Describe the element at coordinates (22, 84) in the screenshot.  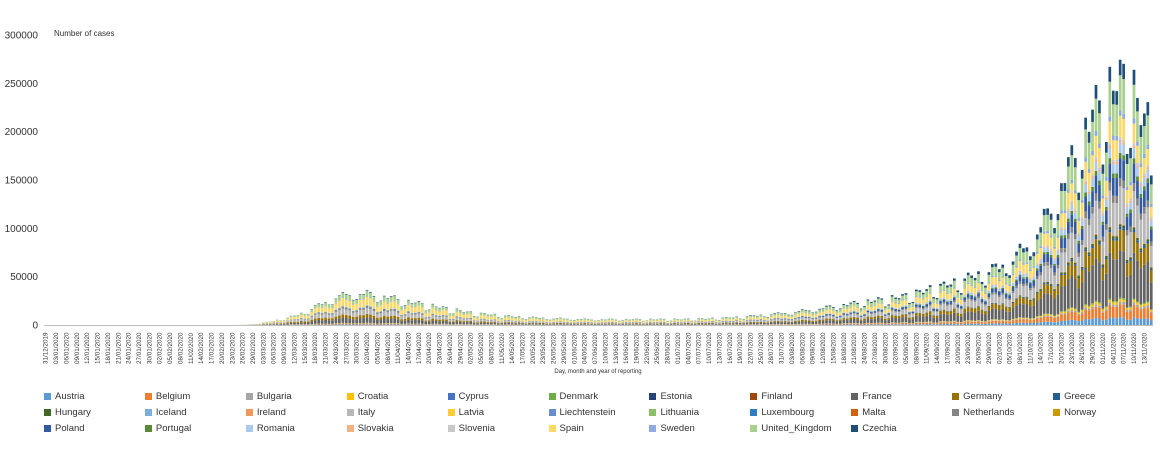
I see `y-tick-label: 250000` at that location.